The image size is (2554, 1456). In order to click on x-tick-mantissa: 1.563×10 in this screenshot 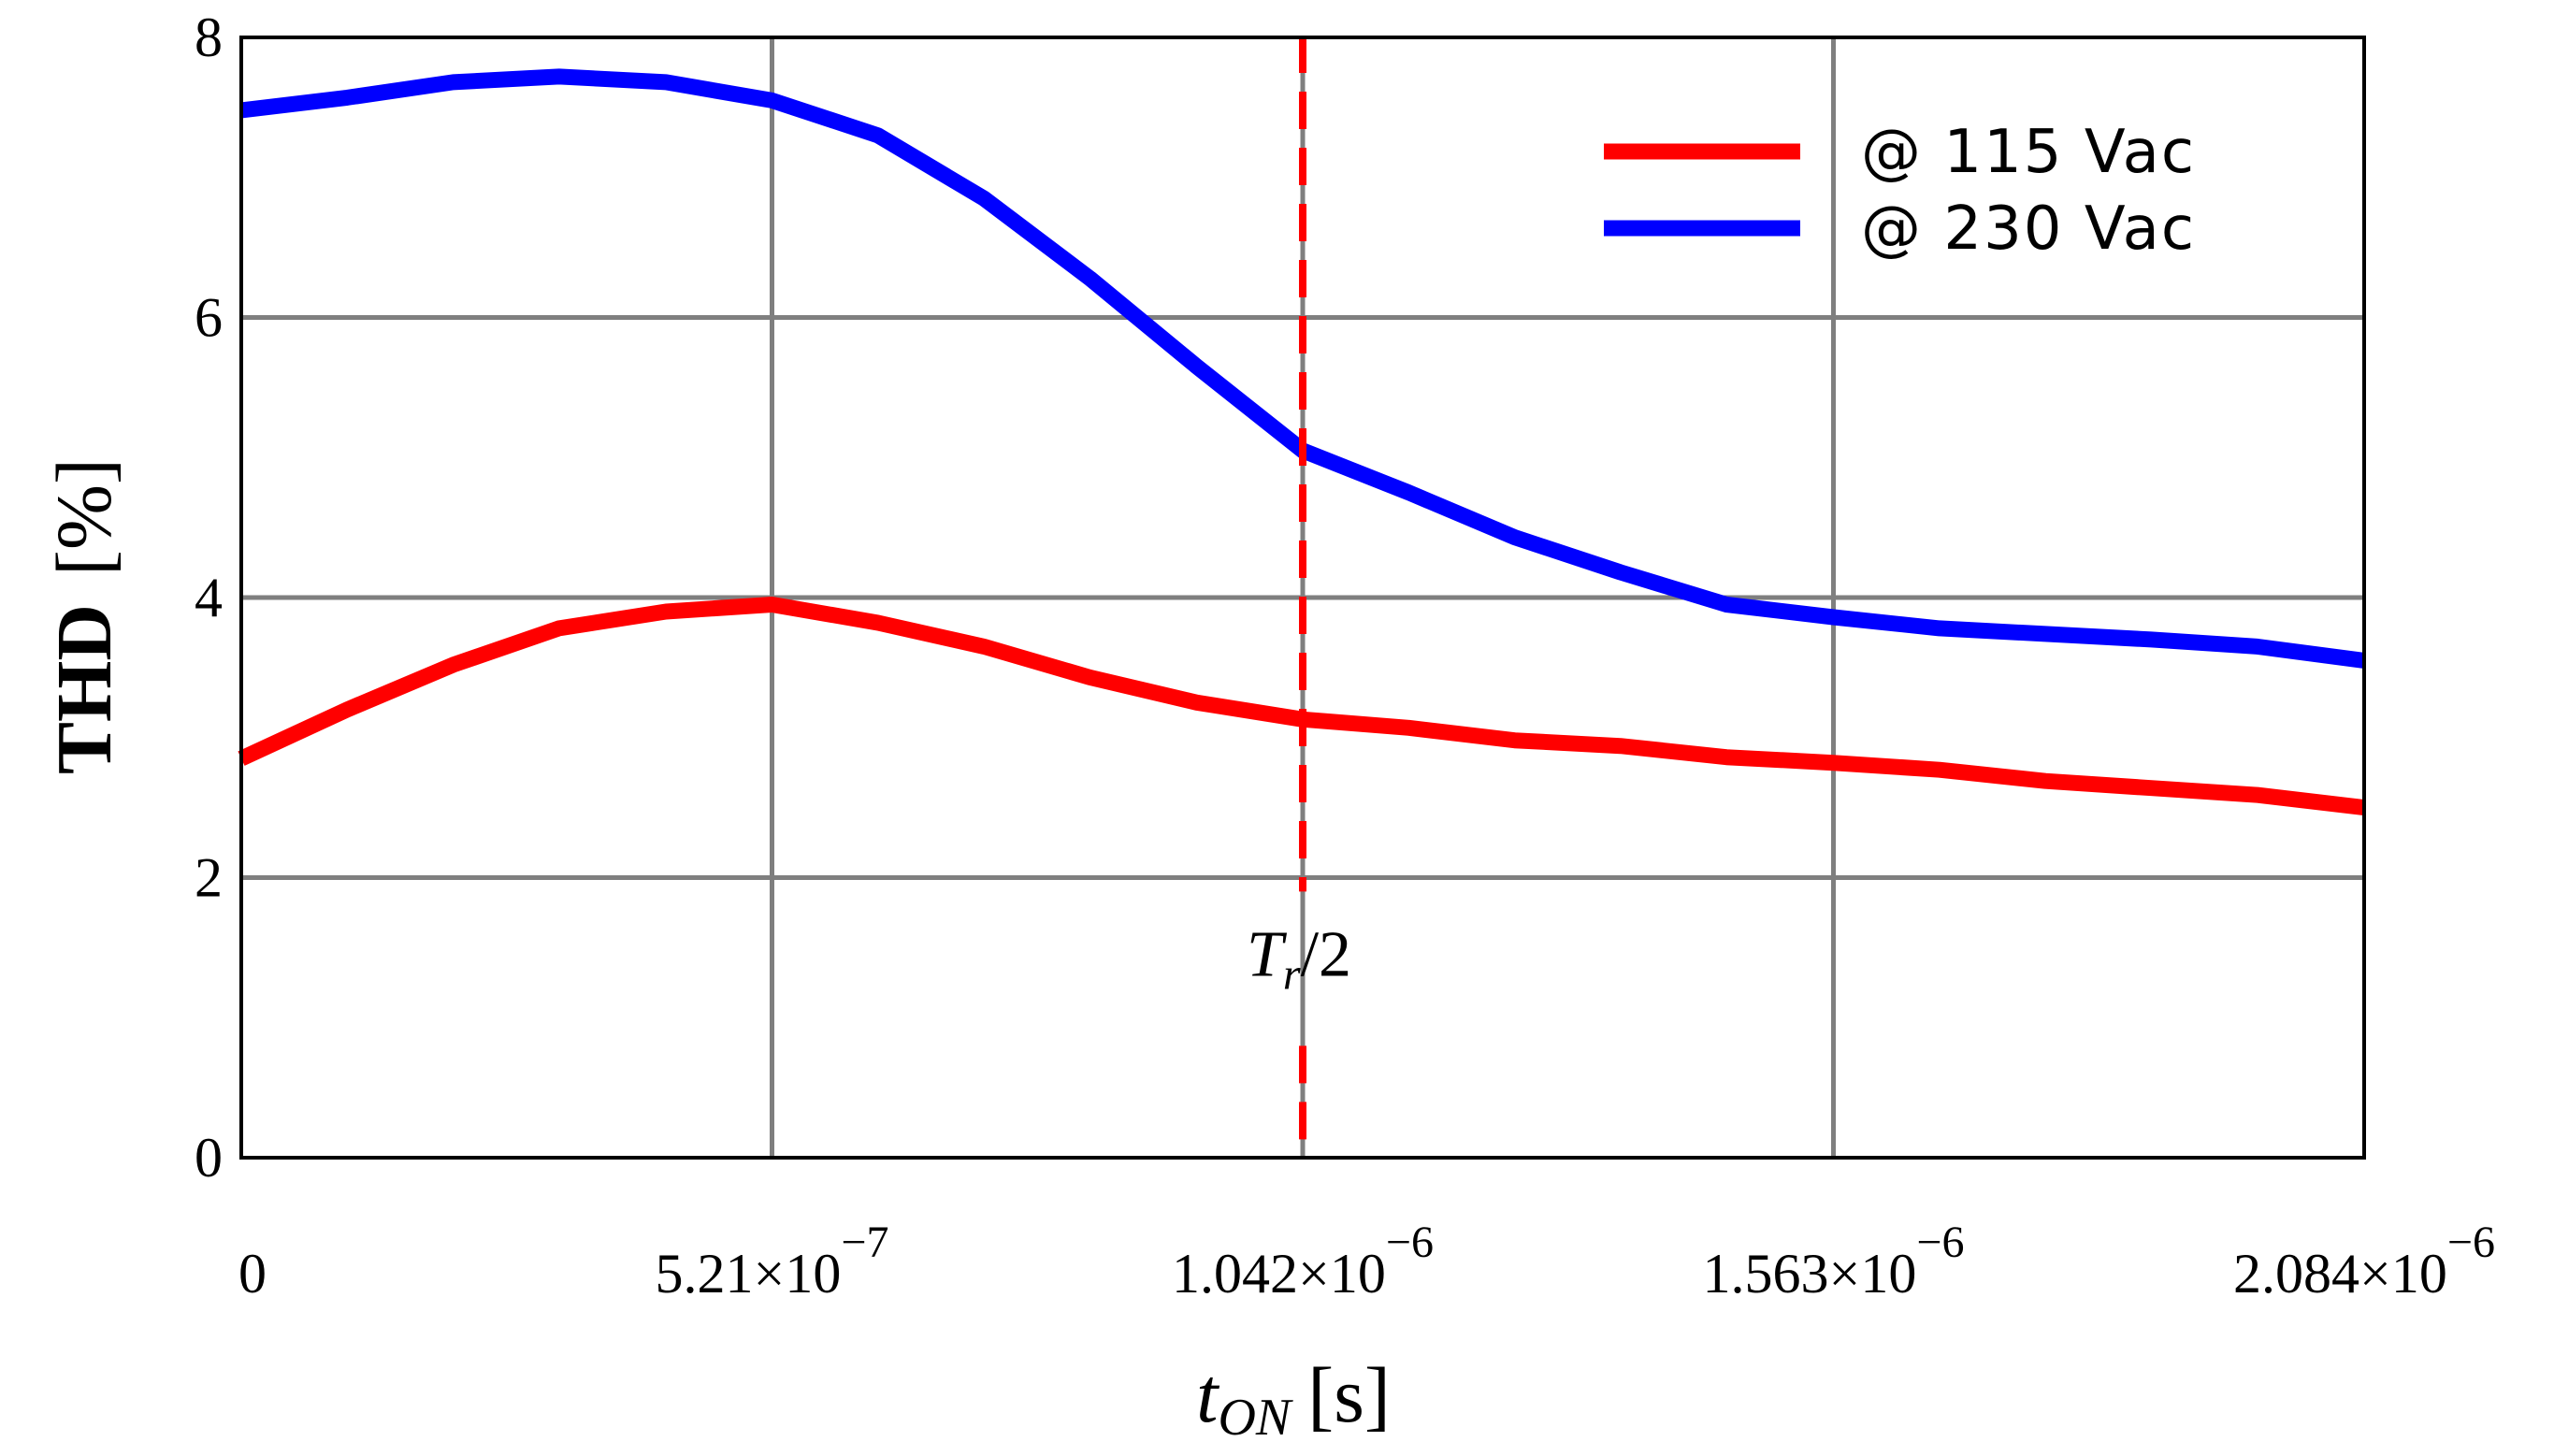, I will do `click(1810, 1274)`.